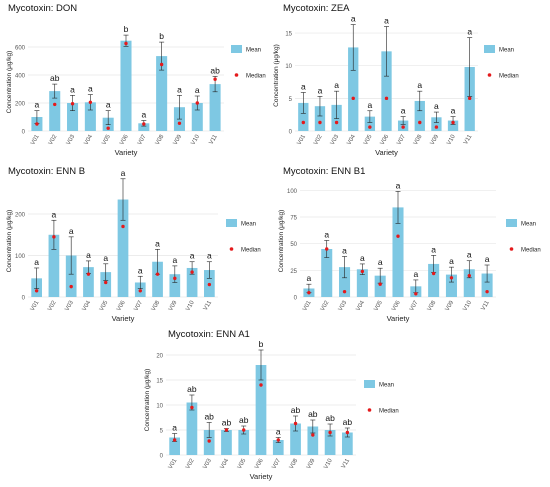 This screenshot has height=487, width=550. I want to click on significance-letter: b, so click(126, 29).